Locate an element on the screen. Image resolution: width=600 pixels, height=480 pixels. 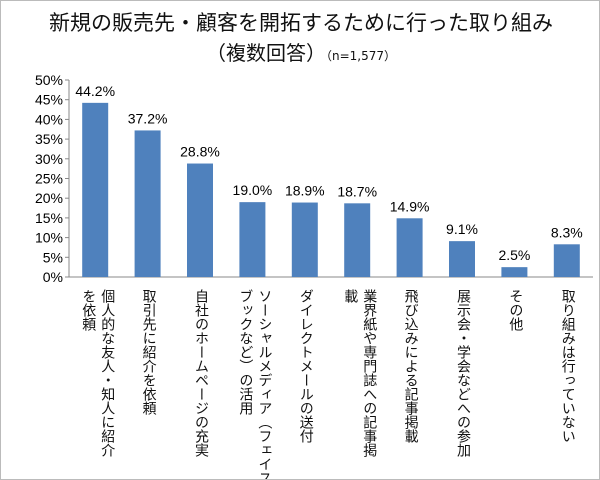
y-tick-label: 10% is located at coordinates (49, 238).